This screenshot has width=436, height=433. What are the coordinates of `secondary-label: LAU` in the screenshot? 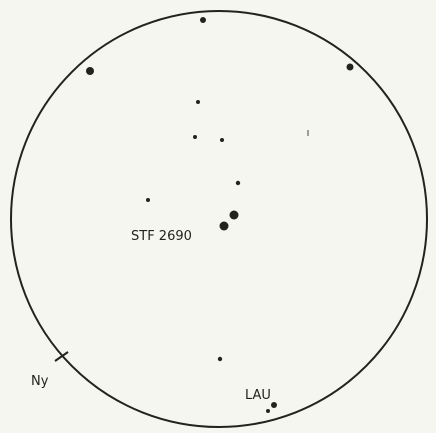 It's located at (258, 395).